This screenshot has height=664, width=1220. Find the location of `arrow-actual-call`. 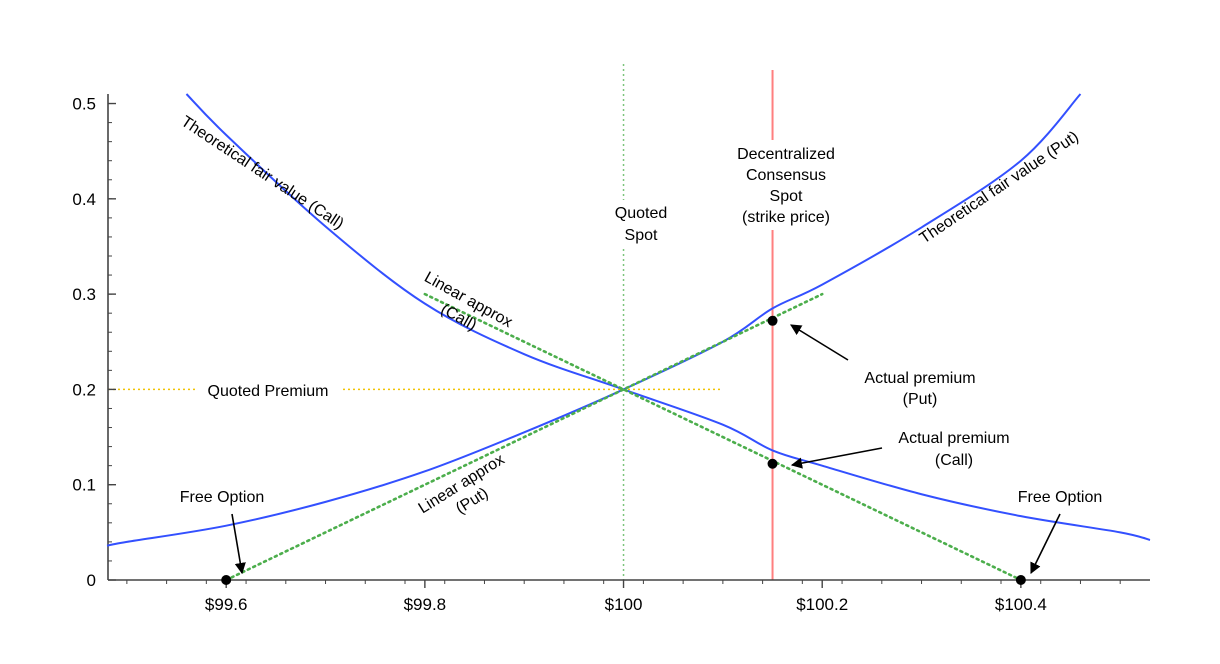

arrow-actual-call is located at coordinates (836, 458).